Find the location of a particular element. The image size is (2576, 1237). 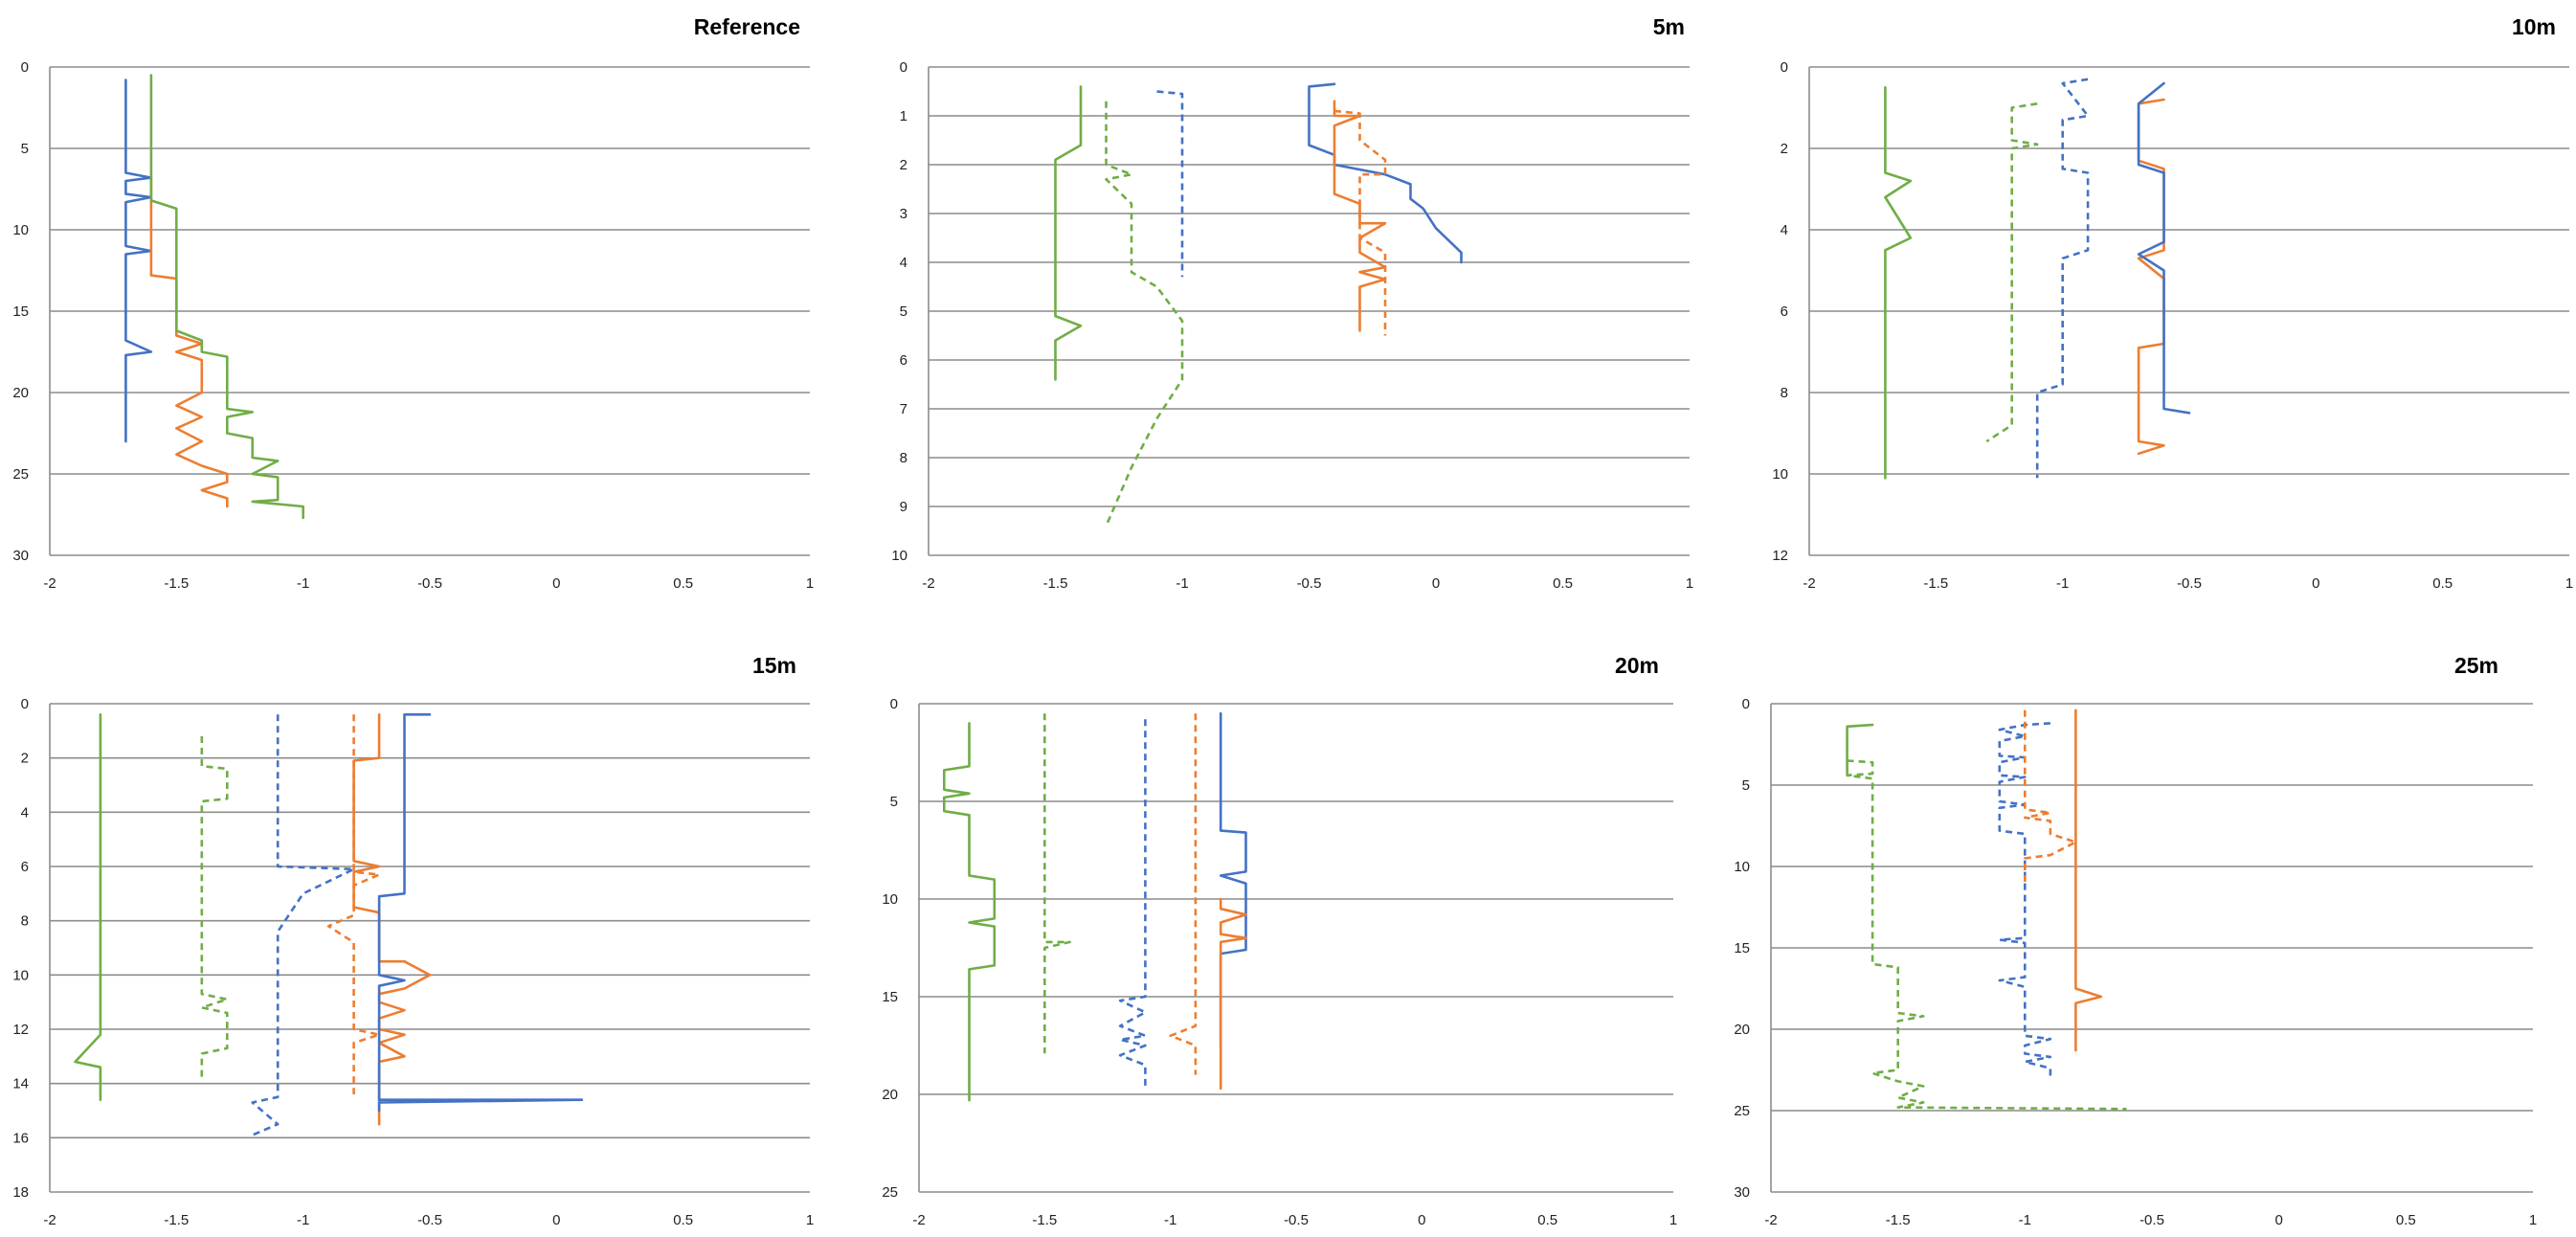

y-tick-label: 16 is located at coordinates (21, 1138).